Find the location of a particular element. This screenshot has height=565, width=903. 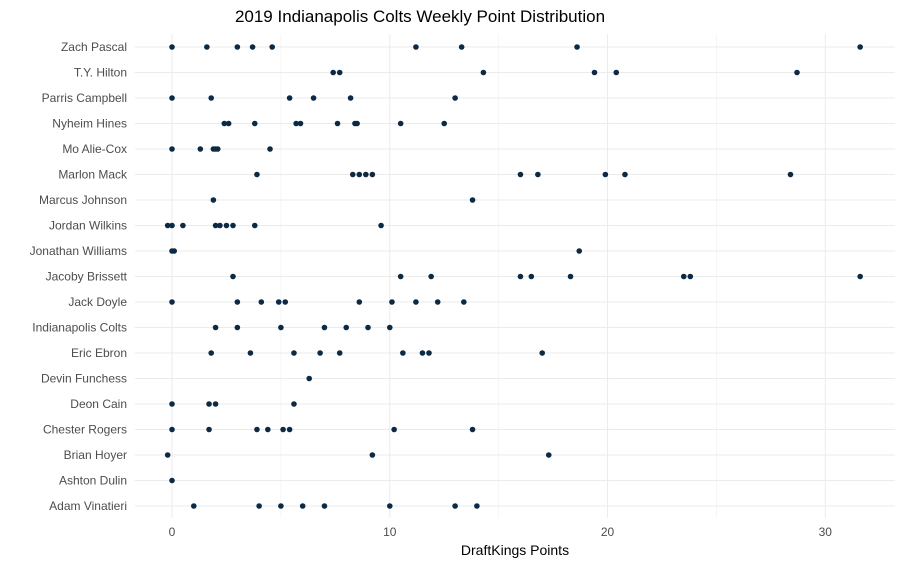

y-tick-label: Jacoby Brissett is located at coordinates (87, 277).